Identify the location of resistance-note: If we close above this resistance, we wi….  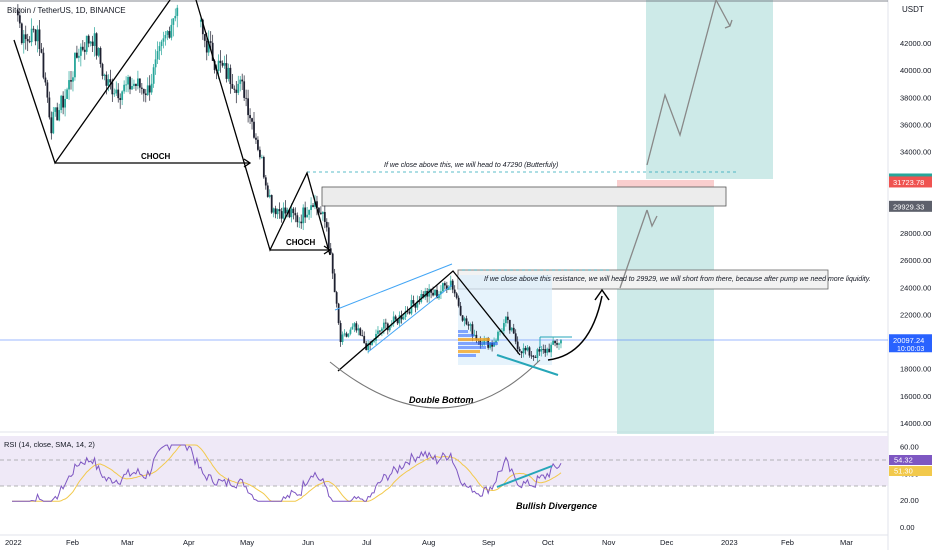
(677, 279).